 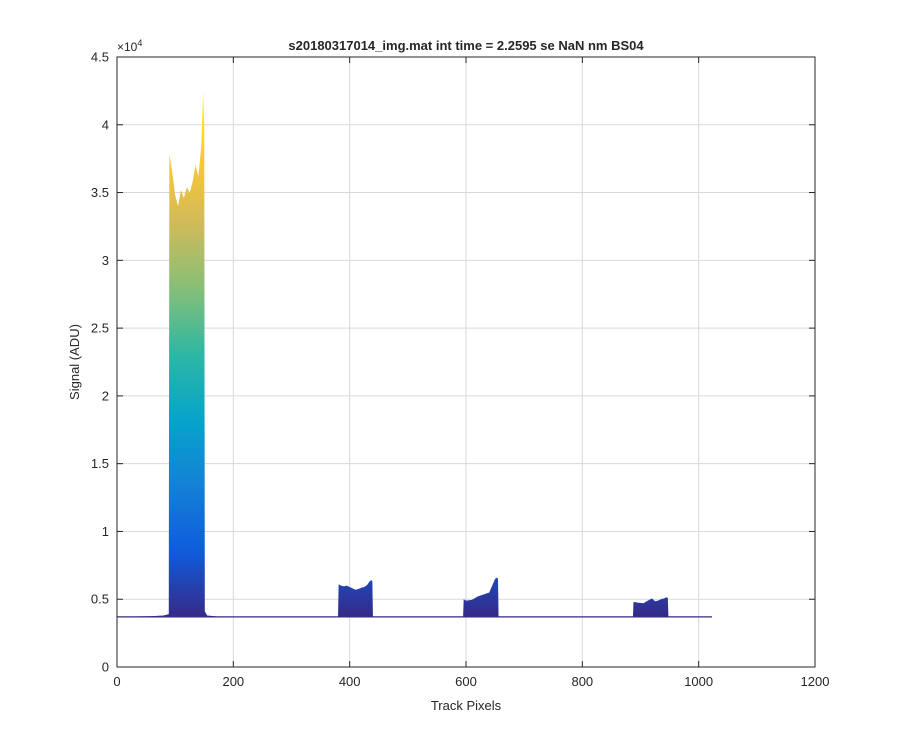 What do you see at coordinates (105, 260) in the screenshot?
I see `y-tick-label: 3` at bounding box center [105, 260].